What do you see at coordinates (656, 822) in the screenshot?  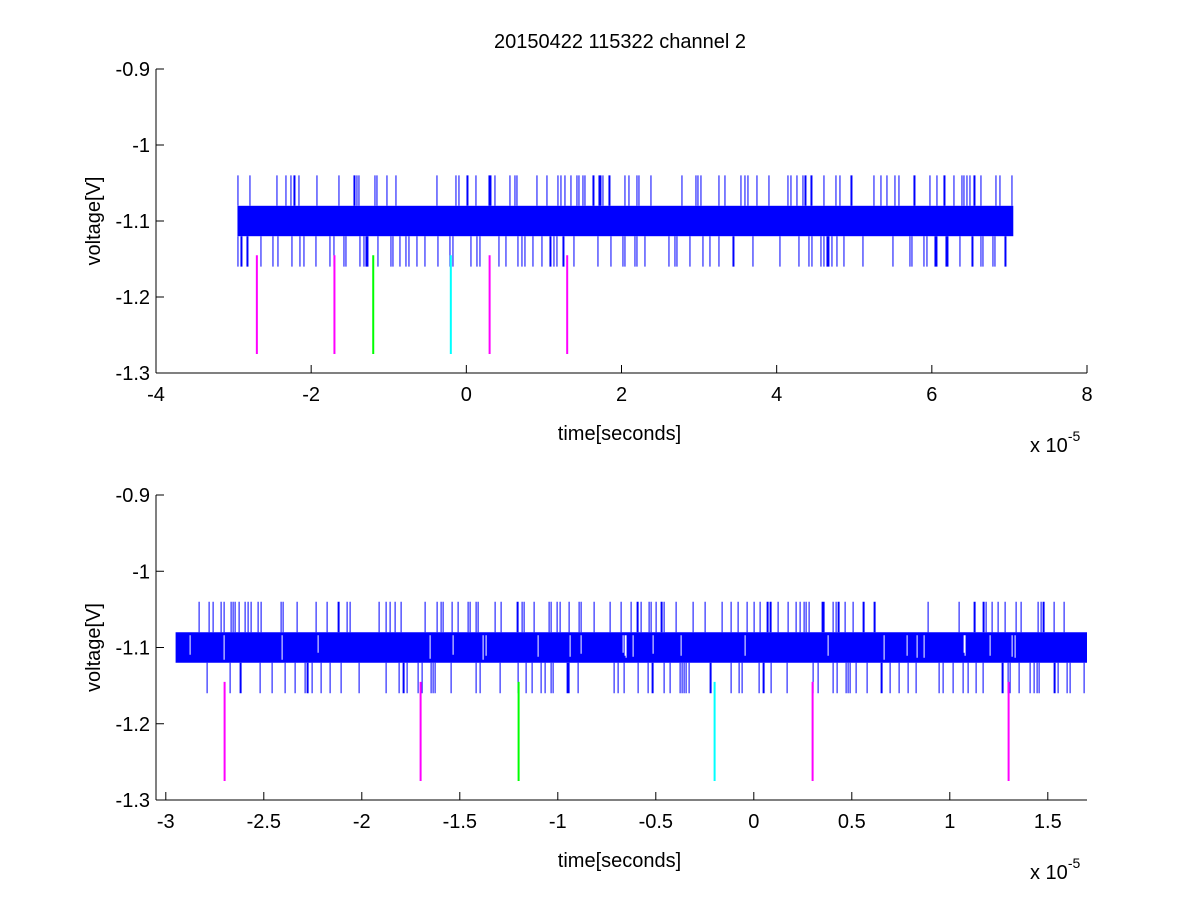 I see `x-tick-label: -0.5` at bounding box center [656, 822].